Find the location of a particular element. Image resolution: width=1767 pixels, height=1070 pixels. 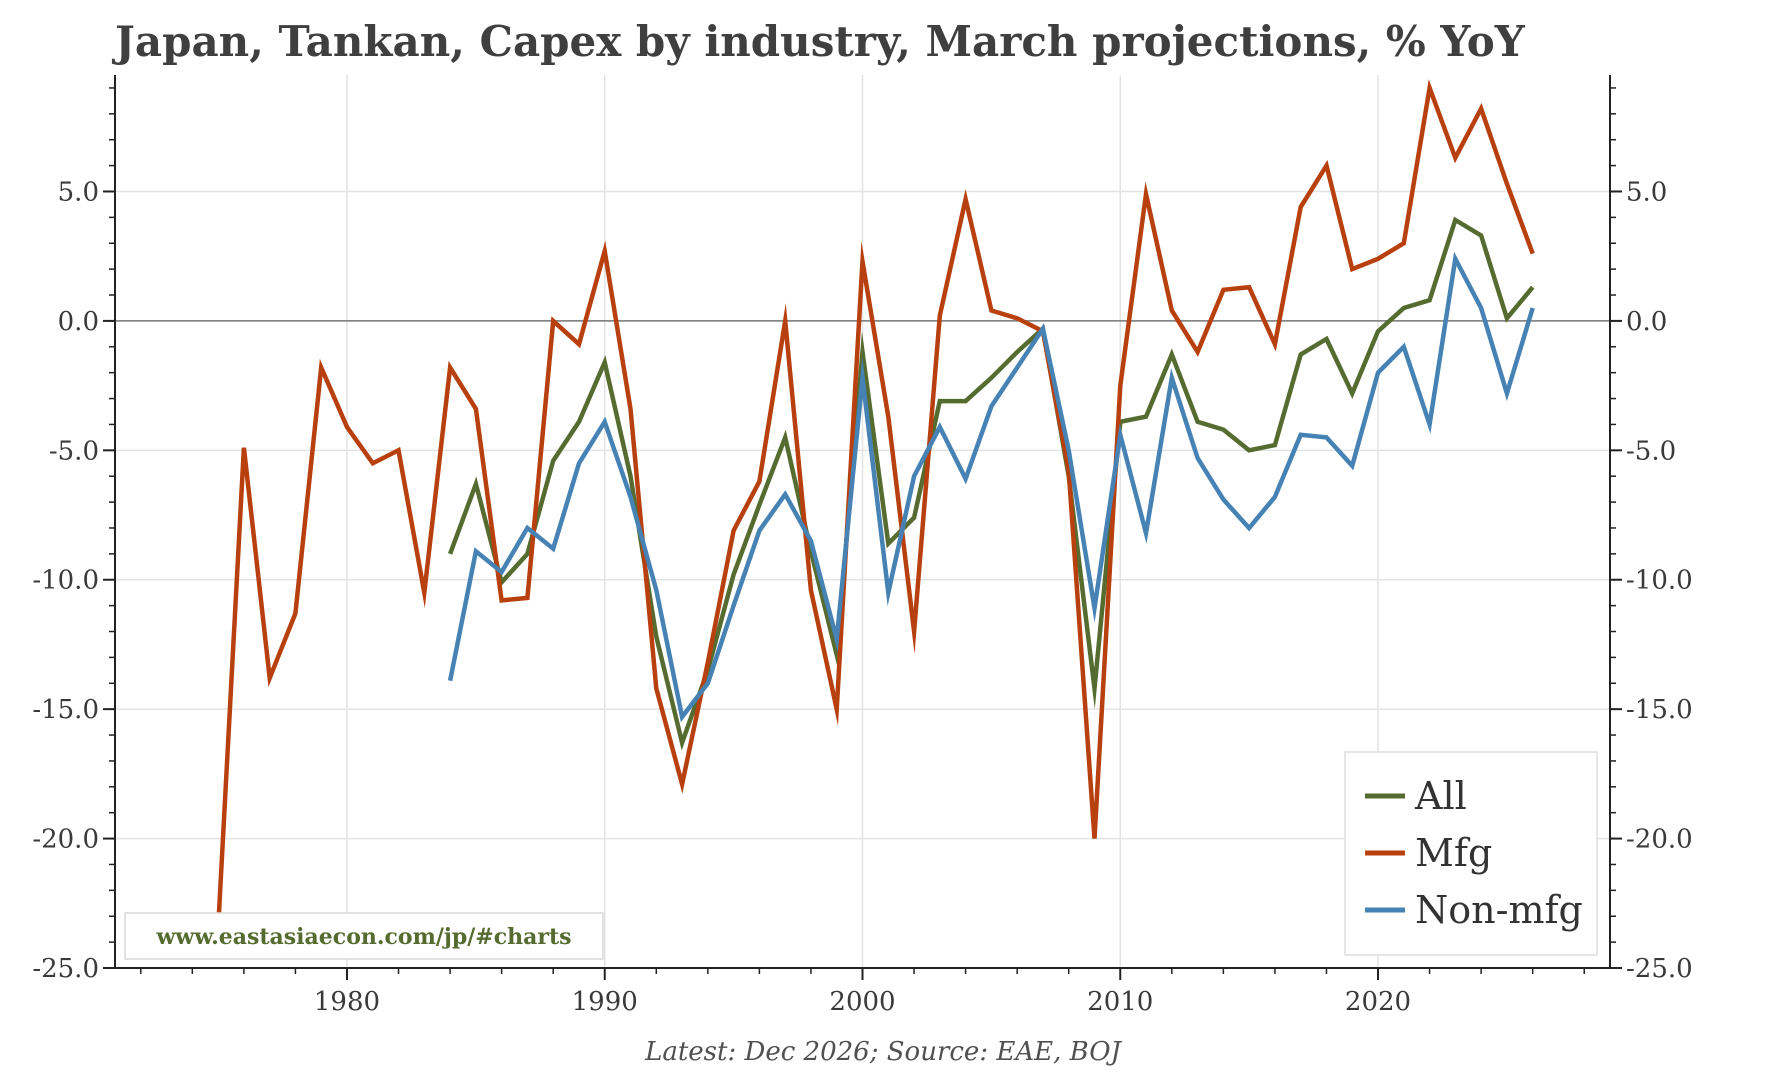

y-tick-label-left: -5.0 is located at coordinates (74, 451).